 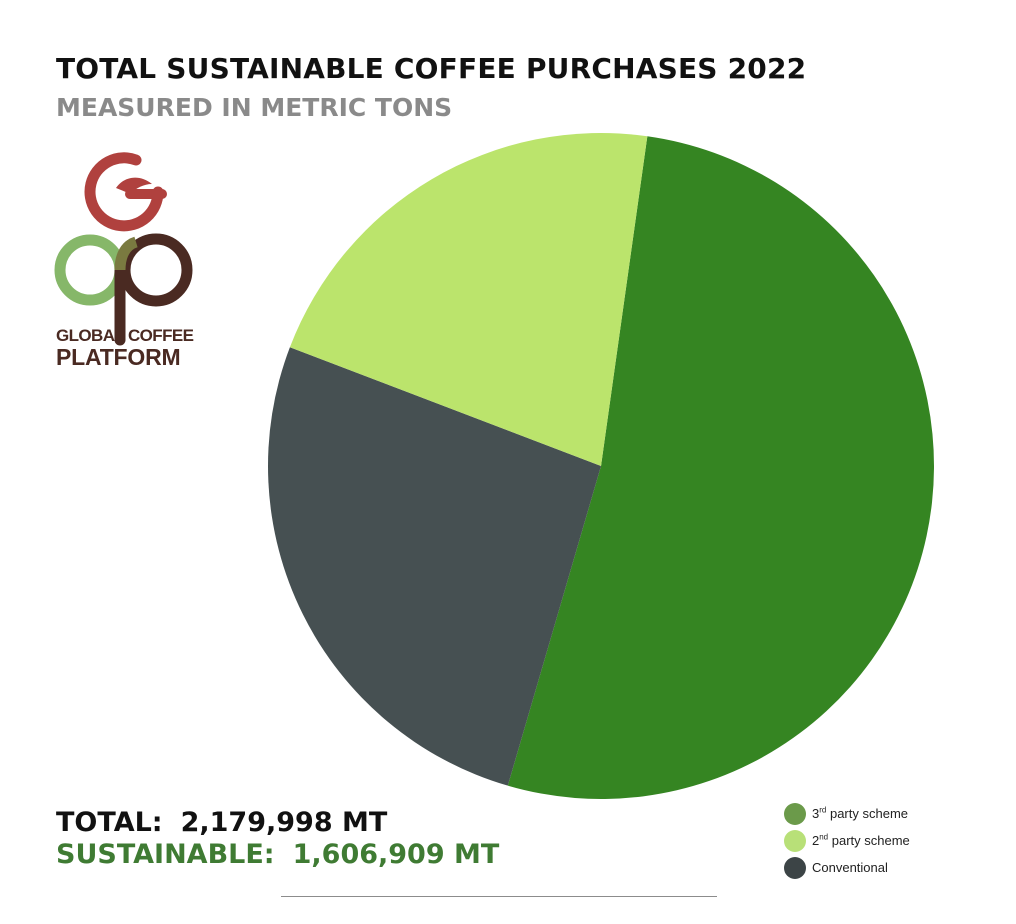 I want to click on bottom-divider, so click(x=499, y=896).